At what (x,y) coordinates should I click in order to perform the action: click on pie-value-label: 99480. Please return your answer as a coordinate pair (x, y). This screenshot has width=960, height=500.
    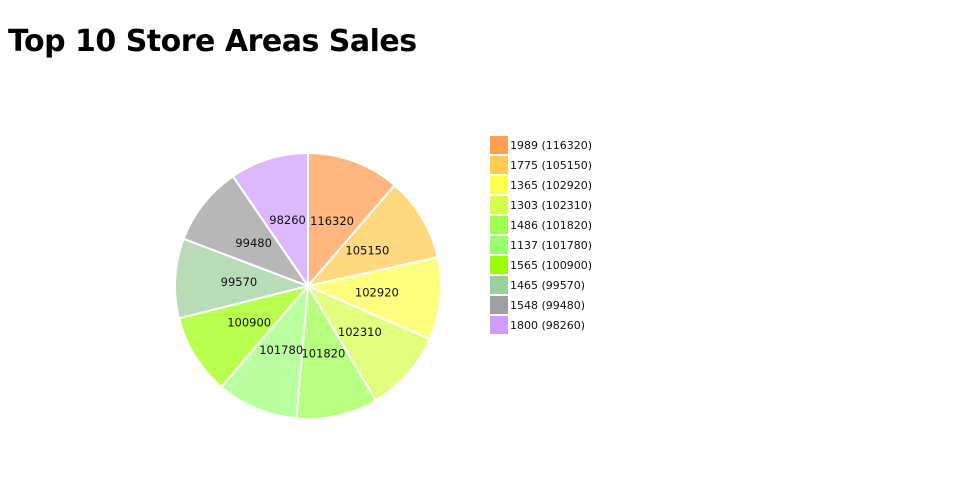
    Looking at the image, I should click on (253, 243).